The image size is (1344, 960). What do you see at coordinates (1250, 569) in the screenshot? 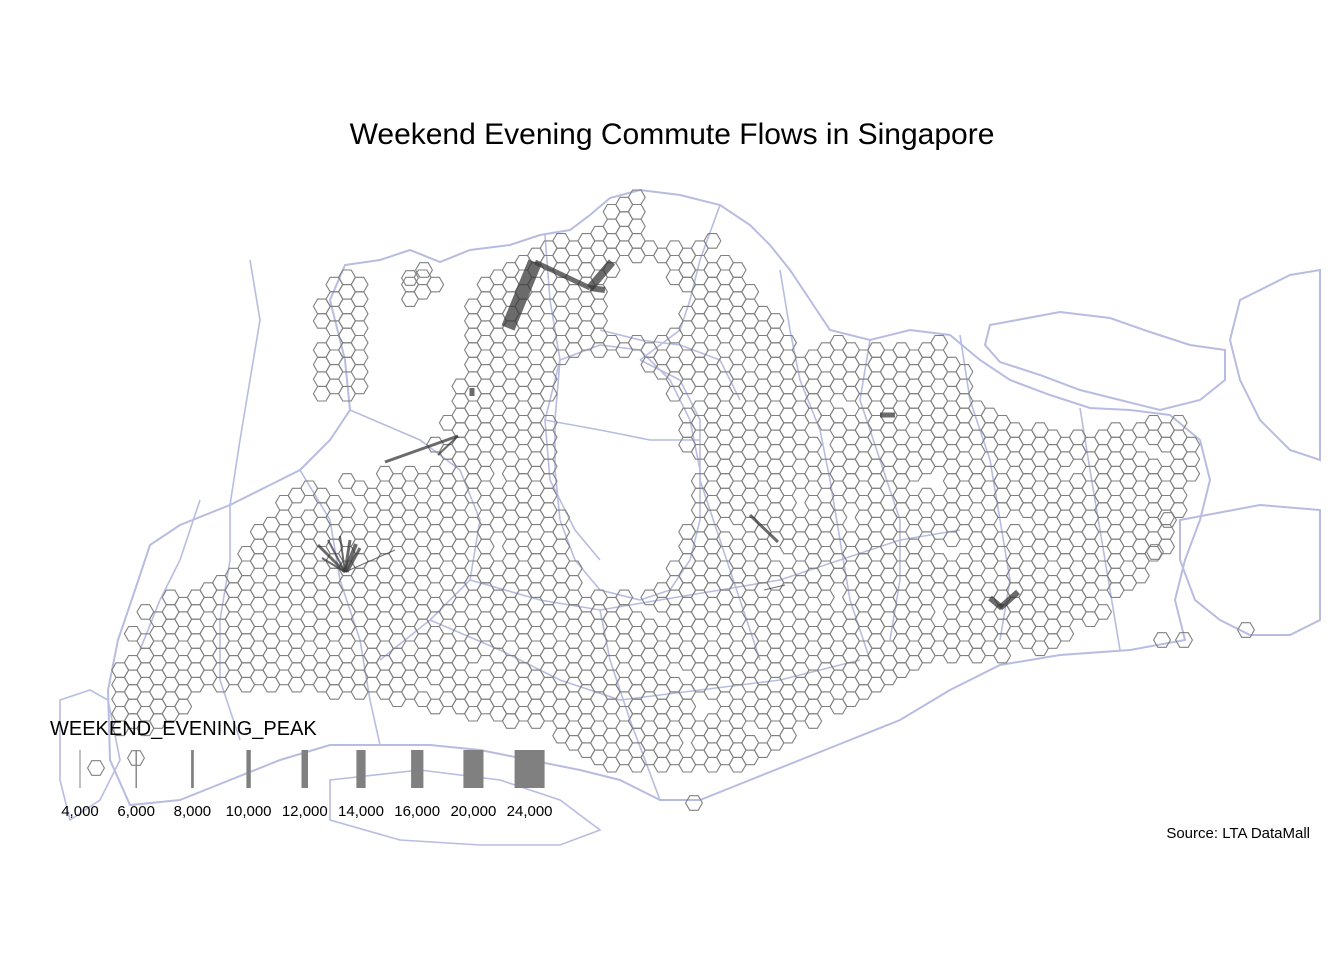
I see `airport-outline` at bounding box center [1250, 569].